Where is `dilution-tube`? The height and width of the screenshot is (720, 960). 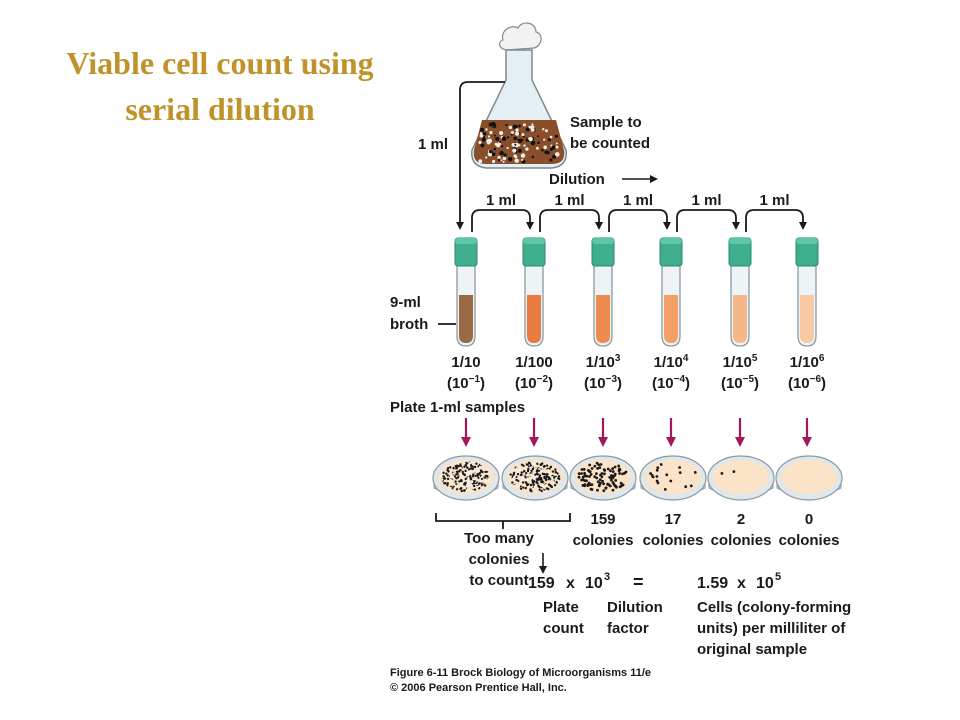 dilution-tube is located at coordinates (671, 292).